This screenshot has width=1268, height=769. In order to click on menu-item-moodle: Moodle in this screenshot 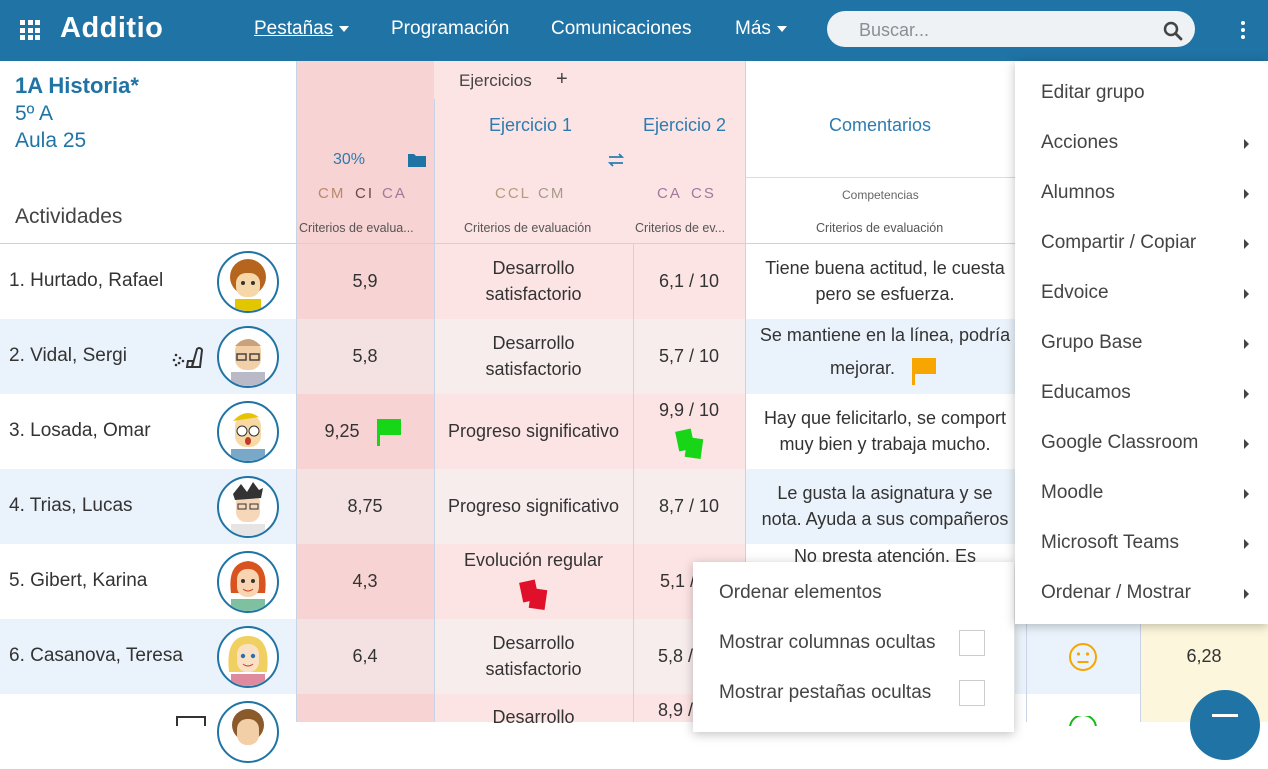, I will do `click(1072, 492)`.